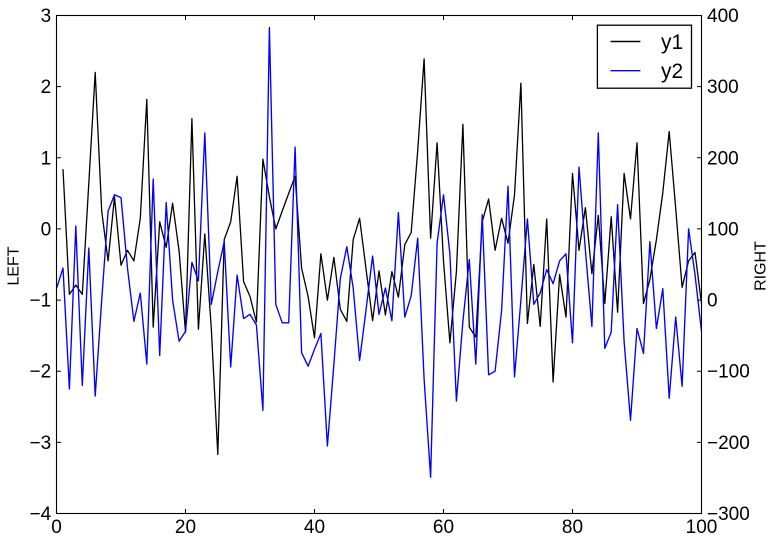  What do you see at coordinates (46, 87) in the screenshot?
I see `svg-text: 2` at bounding box center [46, 87].